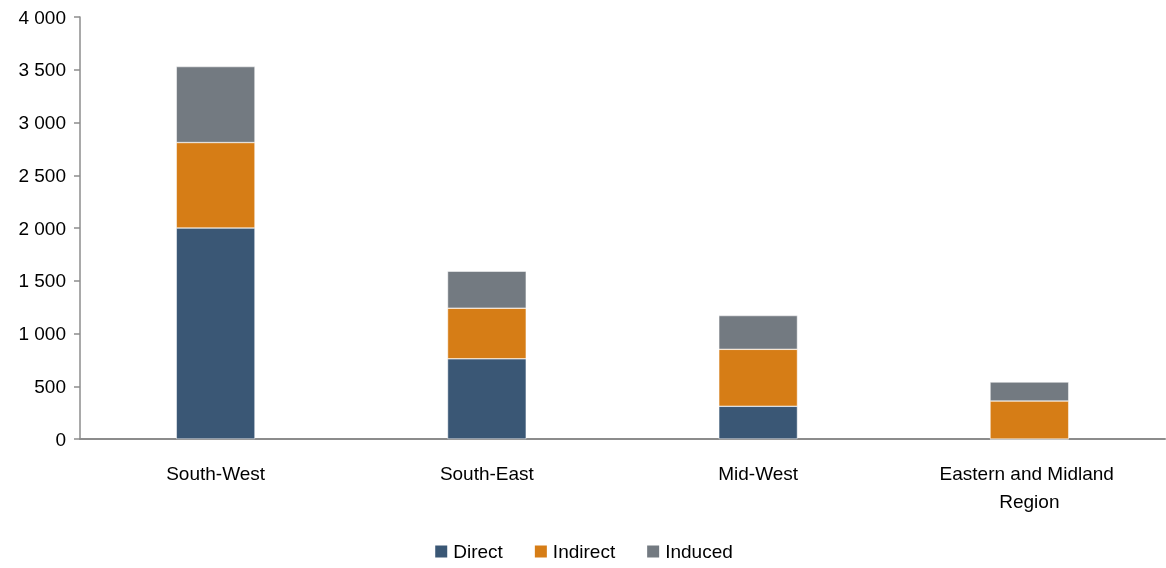 Image resolution: width=1166 pixels, height=568 pixels. I want to click on y-tick-label: 0, so click(60, 439).